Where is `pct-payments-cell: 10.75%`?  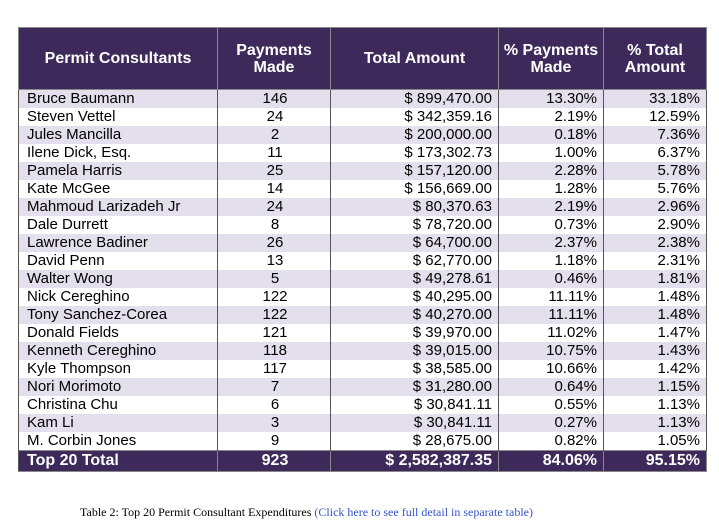
pct-payments-cell: 10.75% is located at coordinates (551, 351).